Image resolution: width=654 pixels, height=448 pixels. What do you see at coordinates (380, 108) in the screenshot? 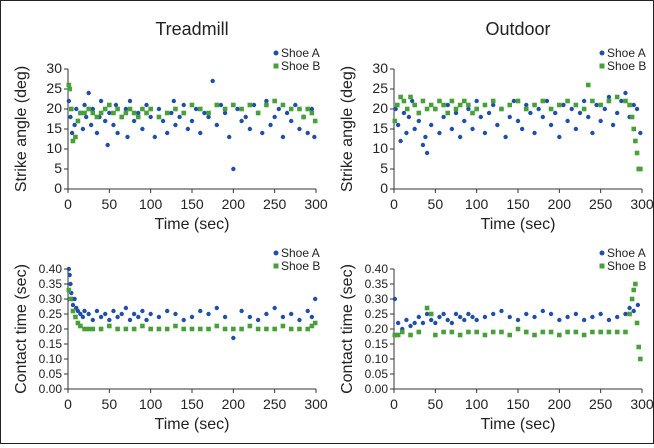
I see `y-tick-label: 20` at bounding box center [380, 108].